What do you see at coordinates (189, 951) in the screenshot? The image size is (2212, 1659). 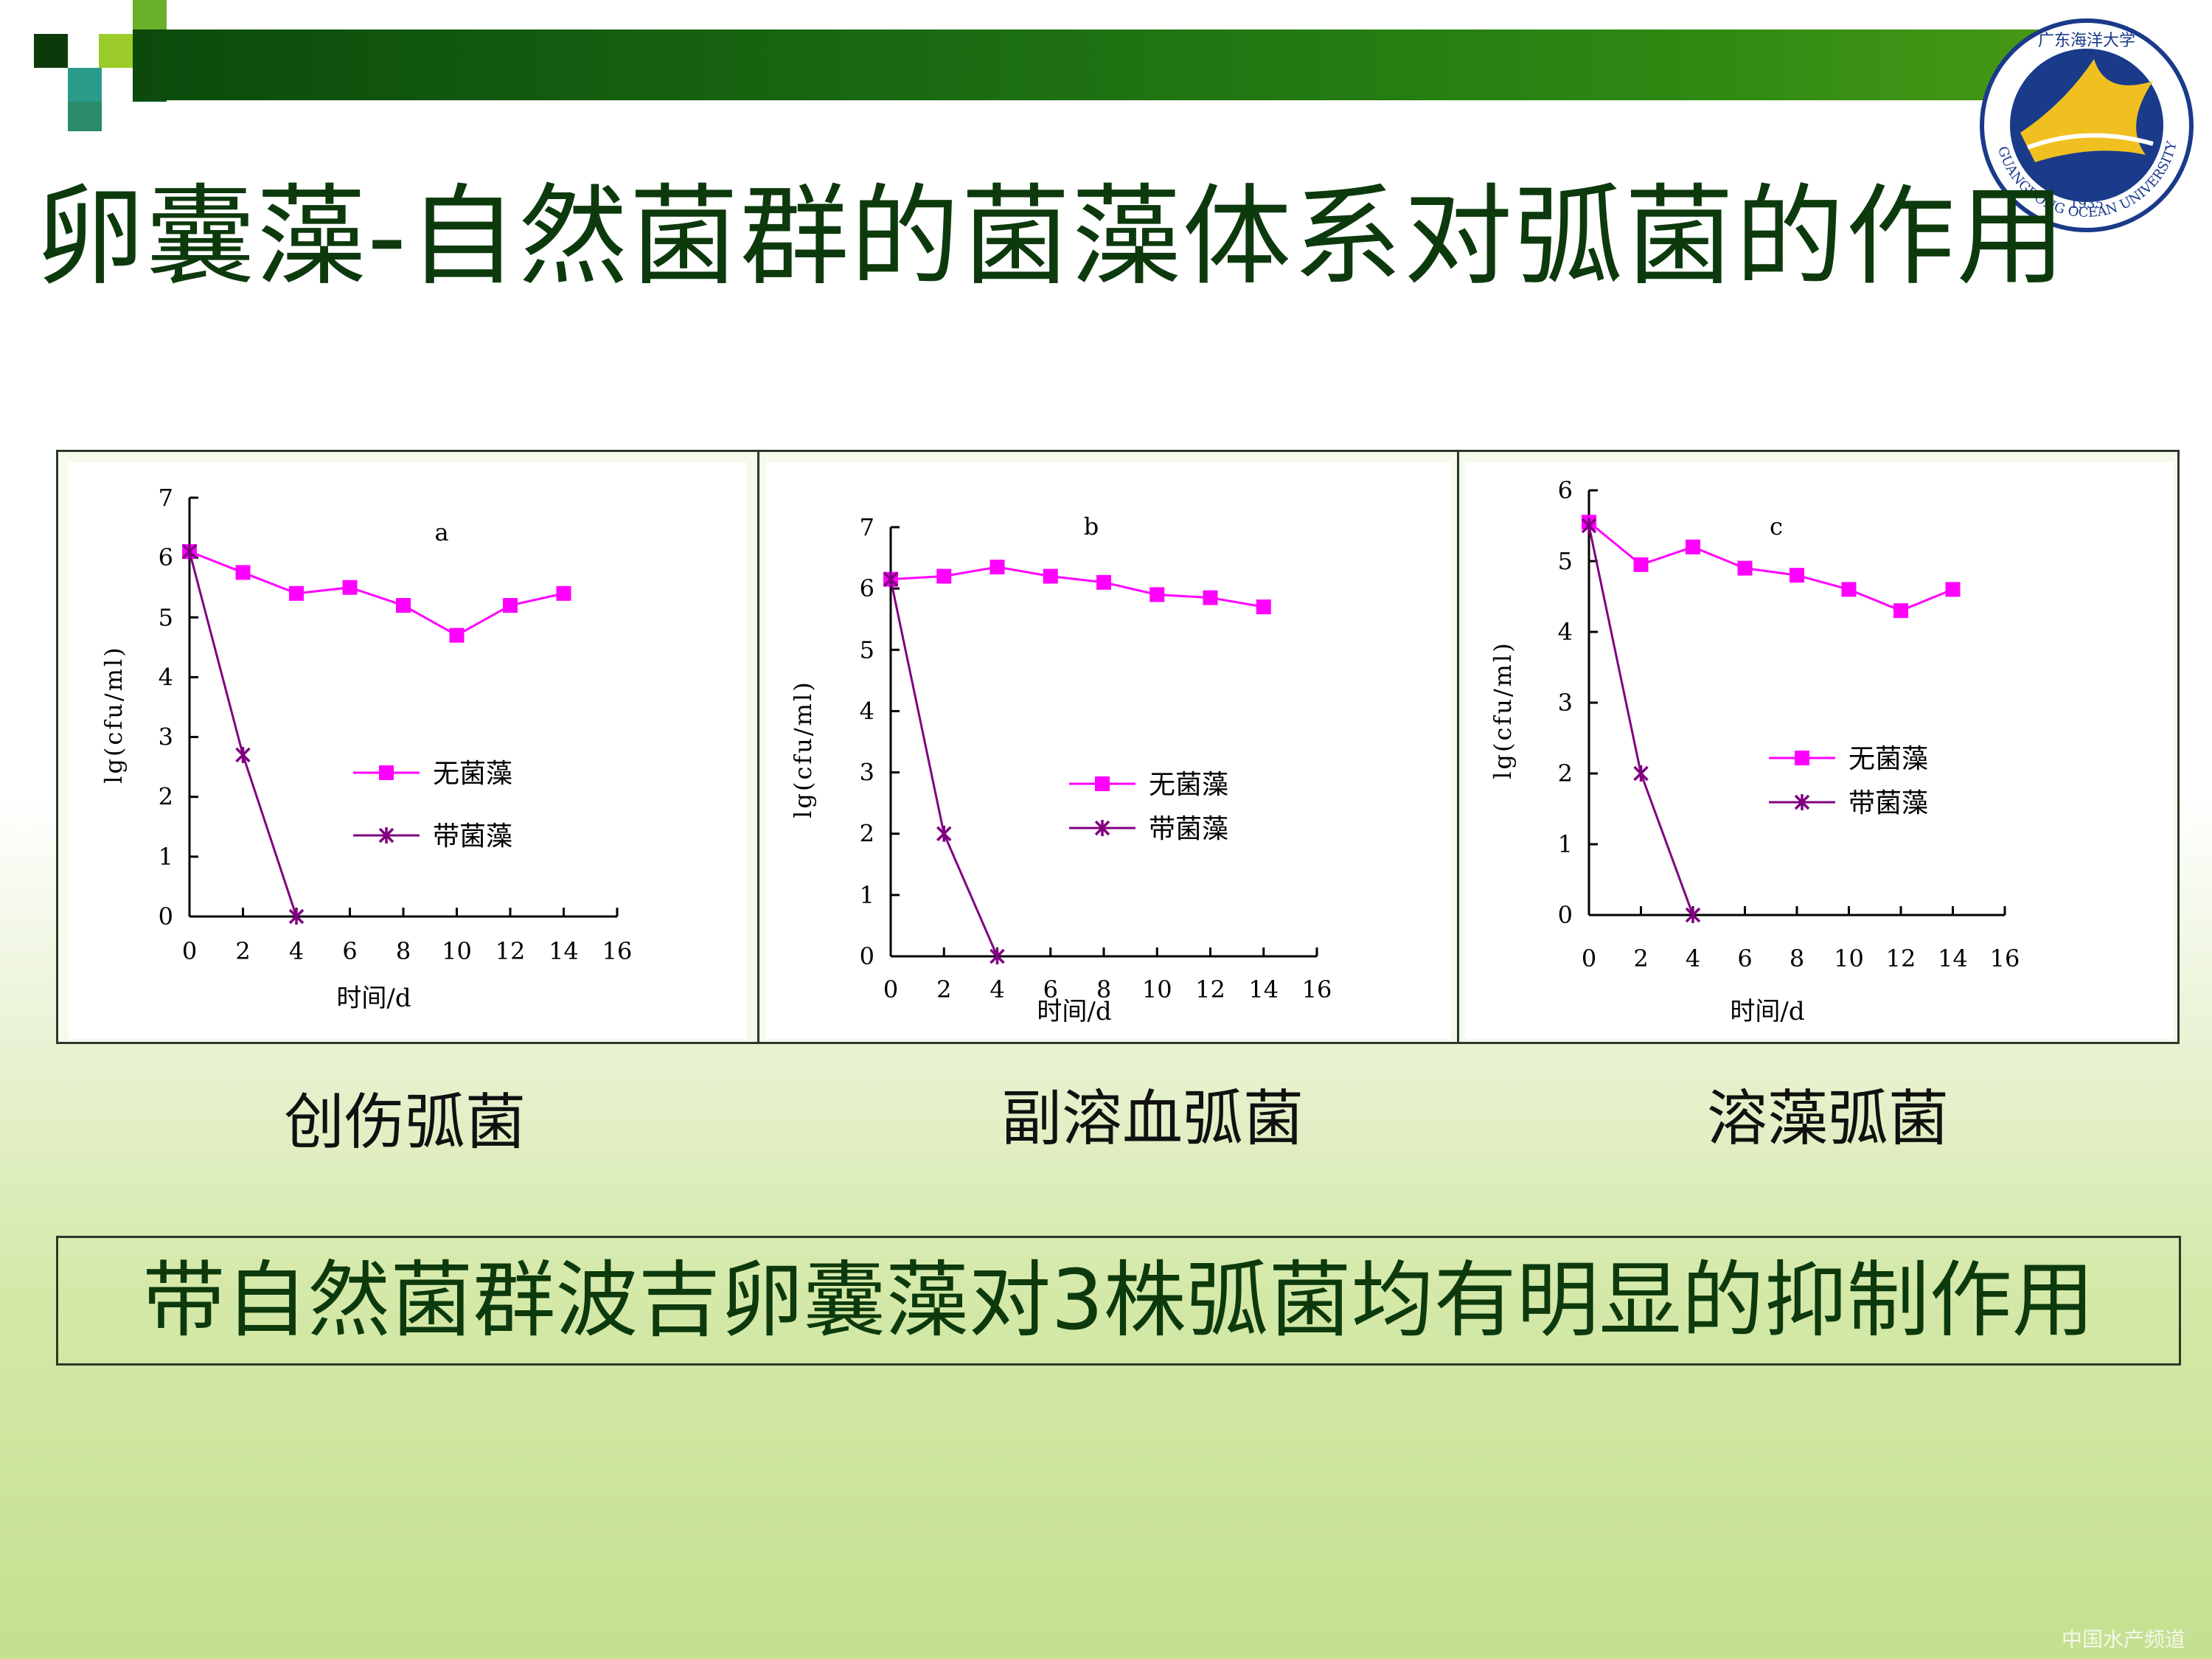 I see `x-tick-label: 0` at bounding box center [189, 951].